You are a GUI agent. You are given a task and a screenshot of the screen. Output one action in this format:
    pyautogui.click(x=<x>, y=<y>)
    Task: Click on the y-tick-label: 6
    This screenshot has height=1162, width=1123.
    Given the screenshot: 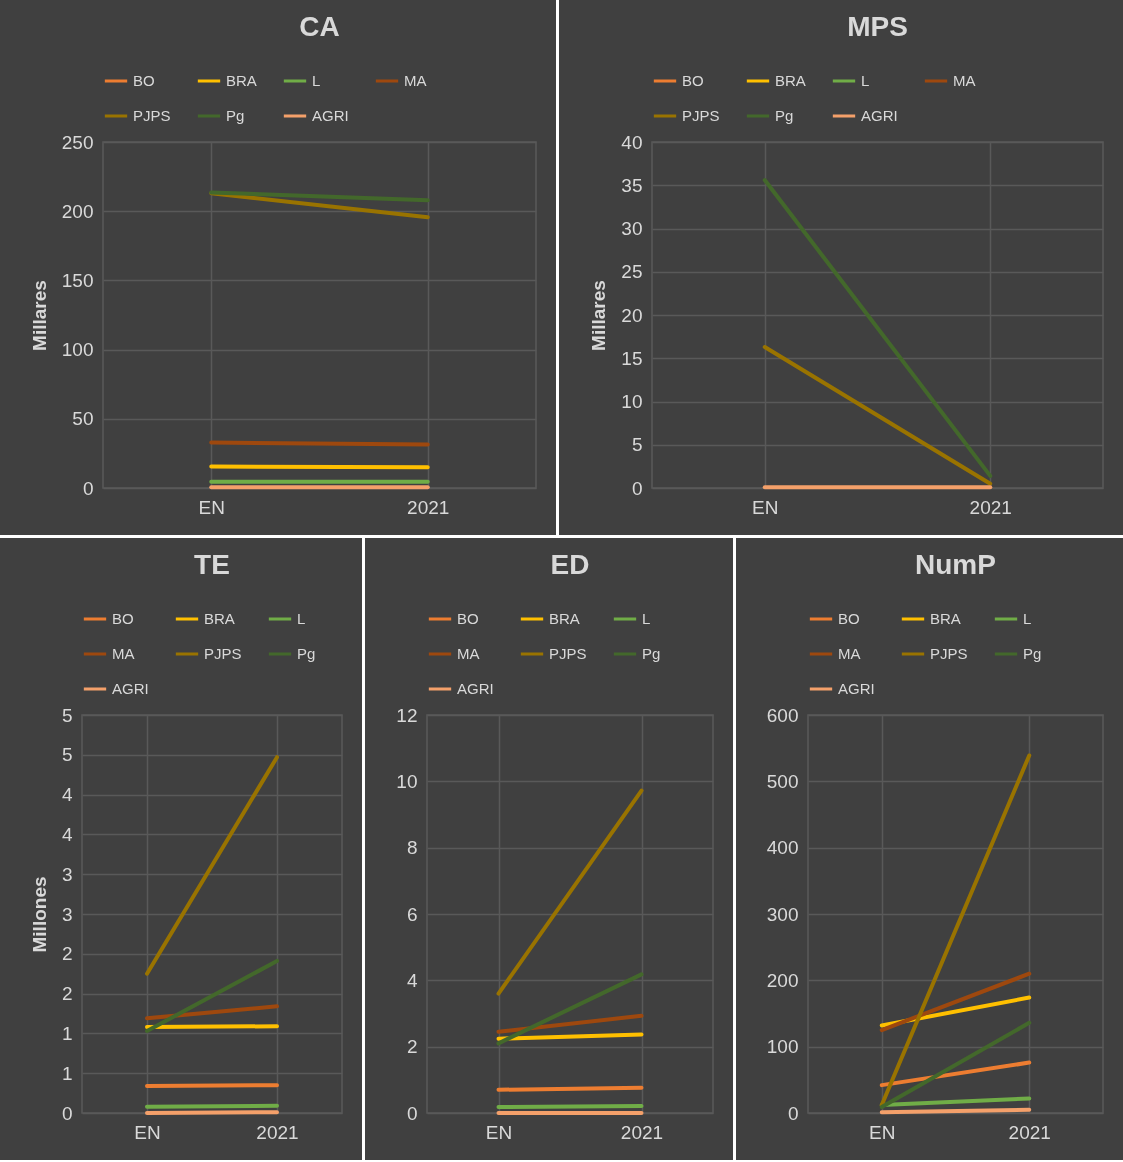 What is the action you would take?
    pyautogui.click(x=412, y=914)
    